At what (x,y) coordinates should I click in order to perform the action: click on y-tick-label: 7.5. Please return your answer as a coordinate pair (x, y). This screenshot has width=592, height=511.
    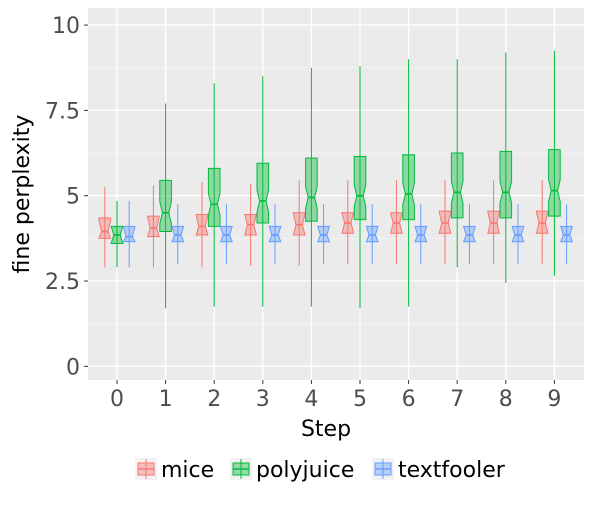
    Looking at the image, I should click on (62, 111).